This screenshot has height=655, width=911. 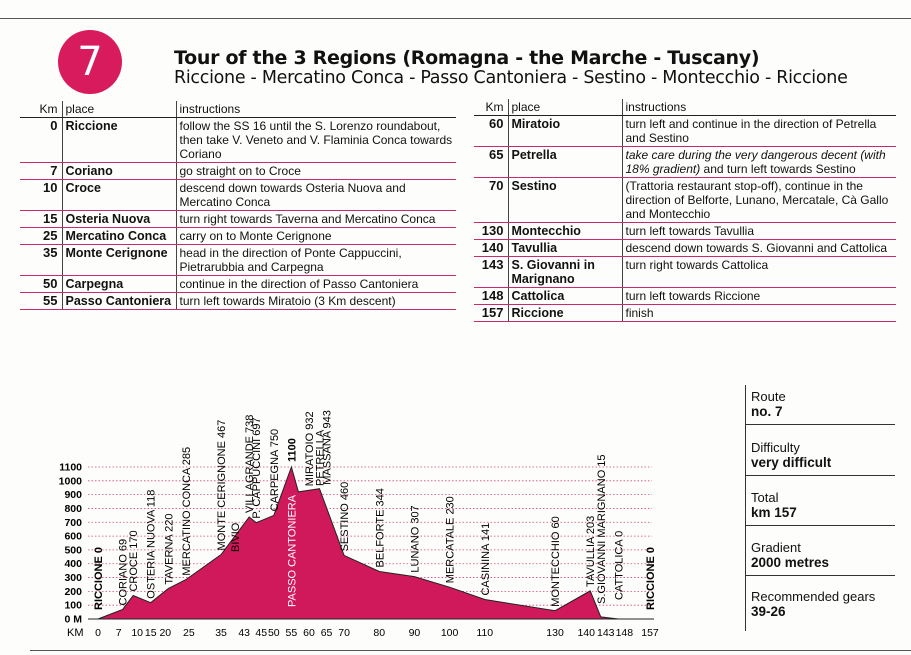 What do you see at coordinates (758, 296) in the screenshot?
I see `row-instructions: turn left towards Riccione` at bounding box center [758, 296].